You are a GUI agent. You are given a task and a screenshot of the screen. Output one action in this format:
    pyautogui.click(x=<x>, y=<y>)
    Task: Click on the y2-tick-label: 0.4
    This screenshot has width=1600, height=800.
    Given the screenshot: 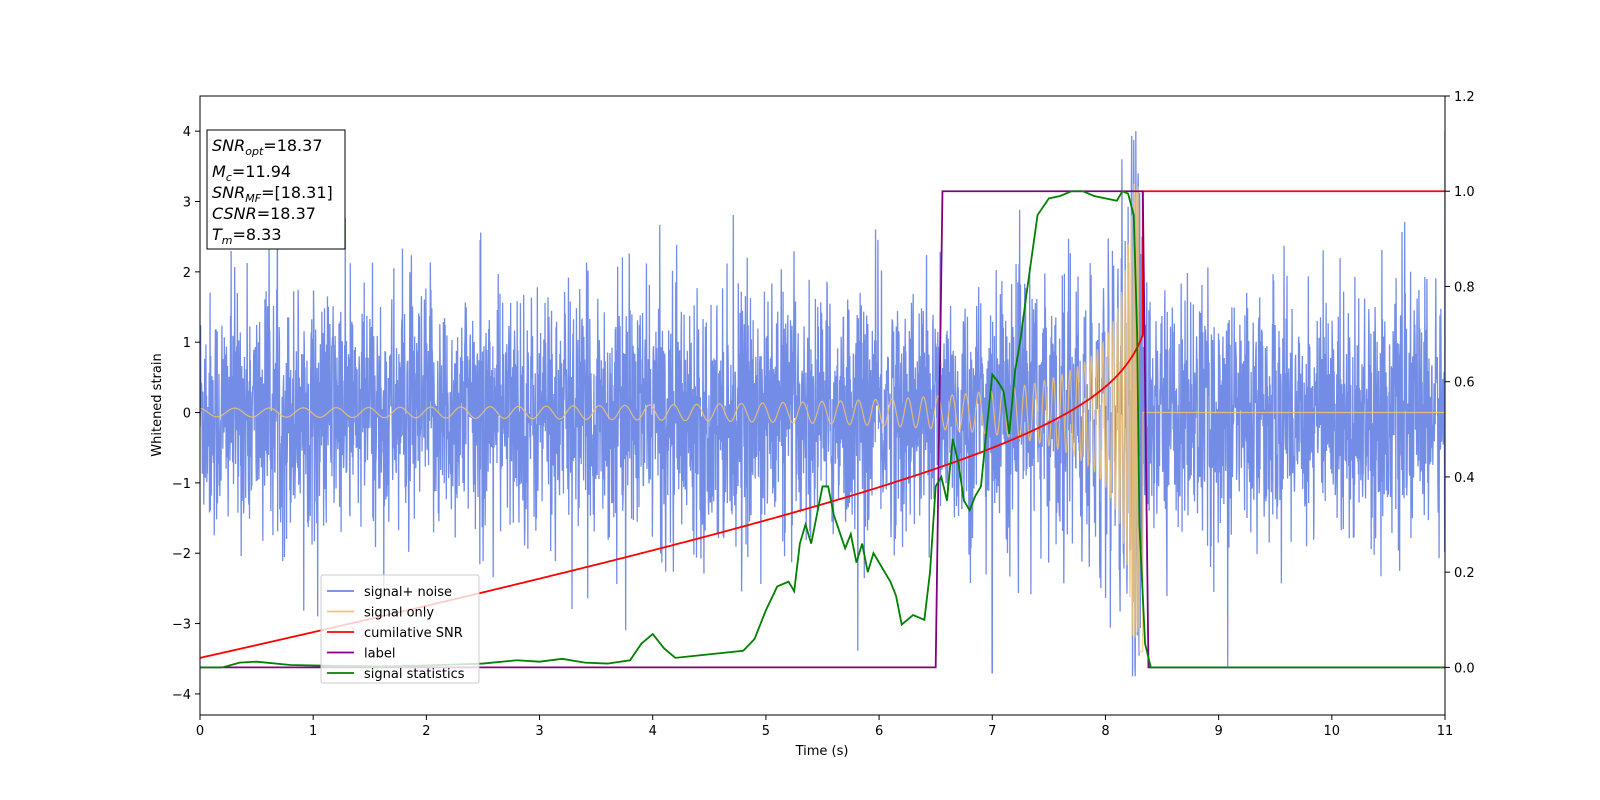 What is the action you would take?
    pyautogui.click(x=1464, y=478)
    